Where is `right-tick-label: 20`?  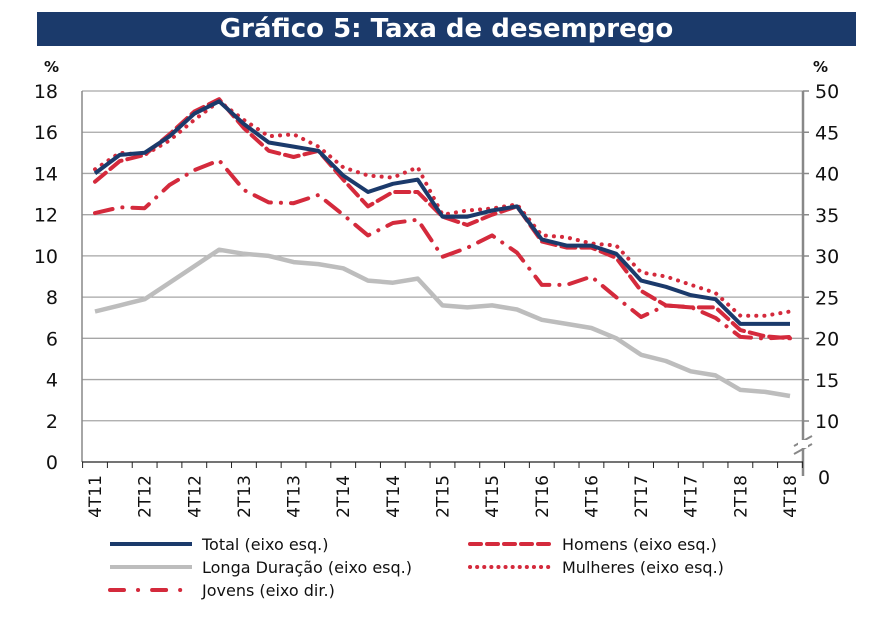
right-tick-label: 20 is located at coordinates (827, 340).